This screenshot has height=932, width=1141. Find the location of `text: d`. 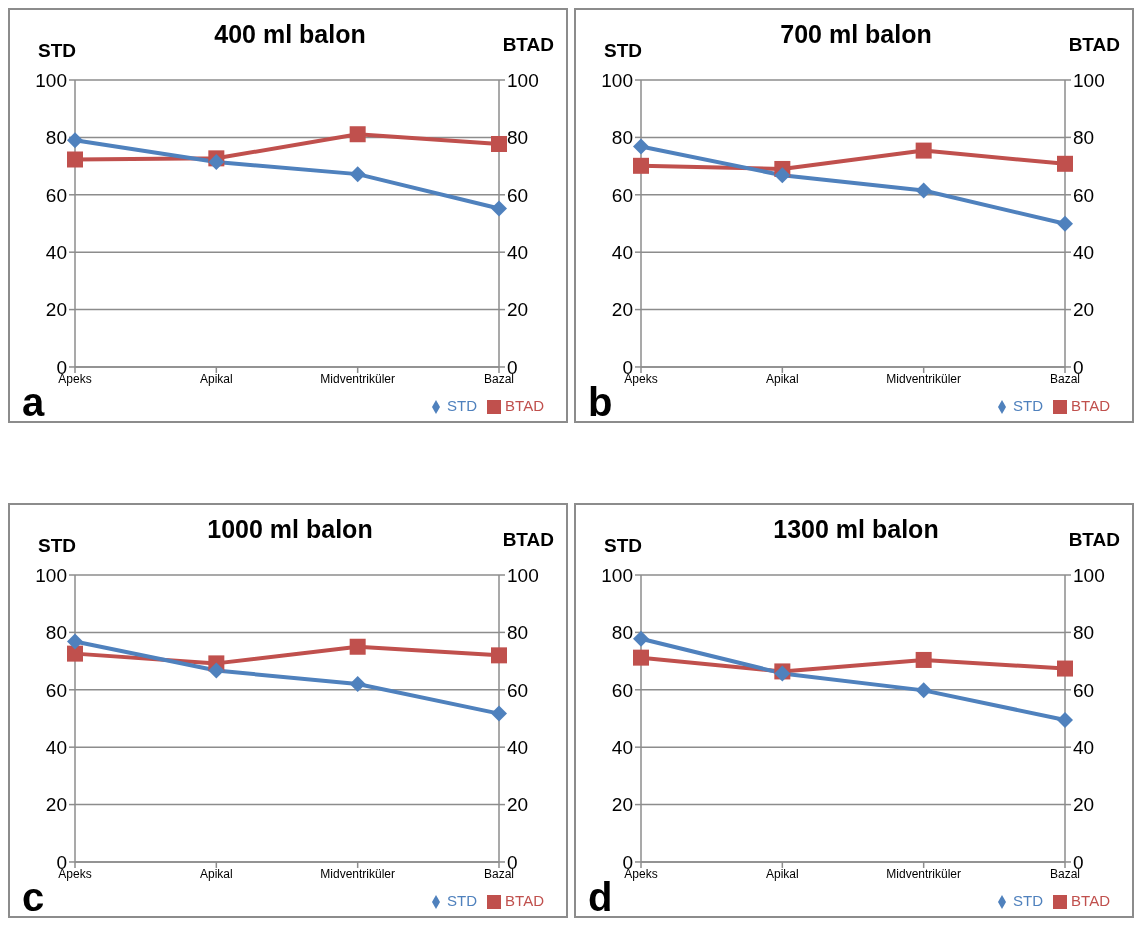

text: d is located at coordinates (600, 897).